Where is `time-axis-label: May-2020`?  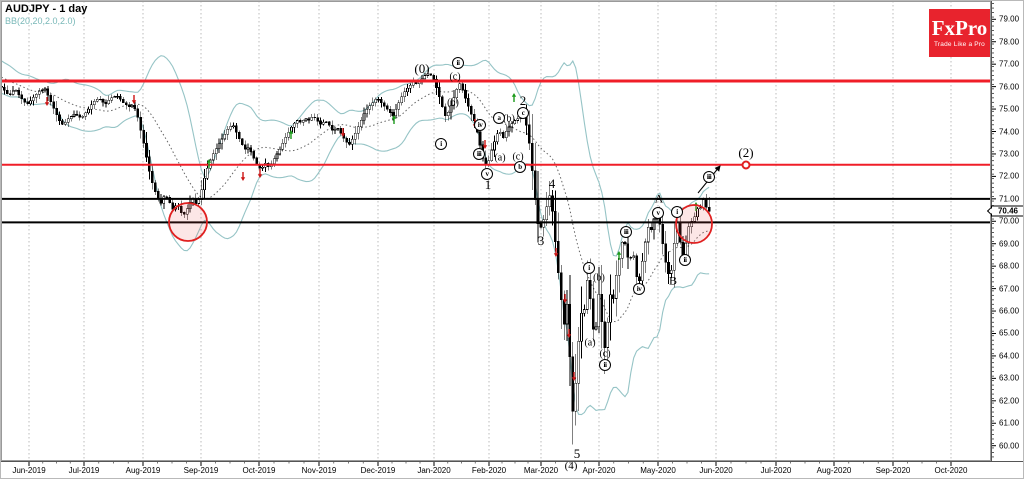
time-axis-label: May-2020 is located at coordinates (658, 470).